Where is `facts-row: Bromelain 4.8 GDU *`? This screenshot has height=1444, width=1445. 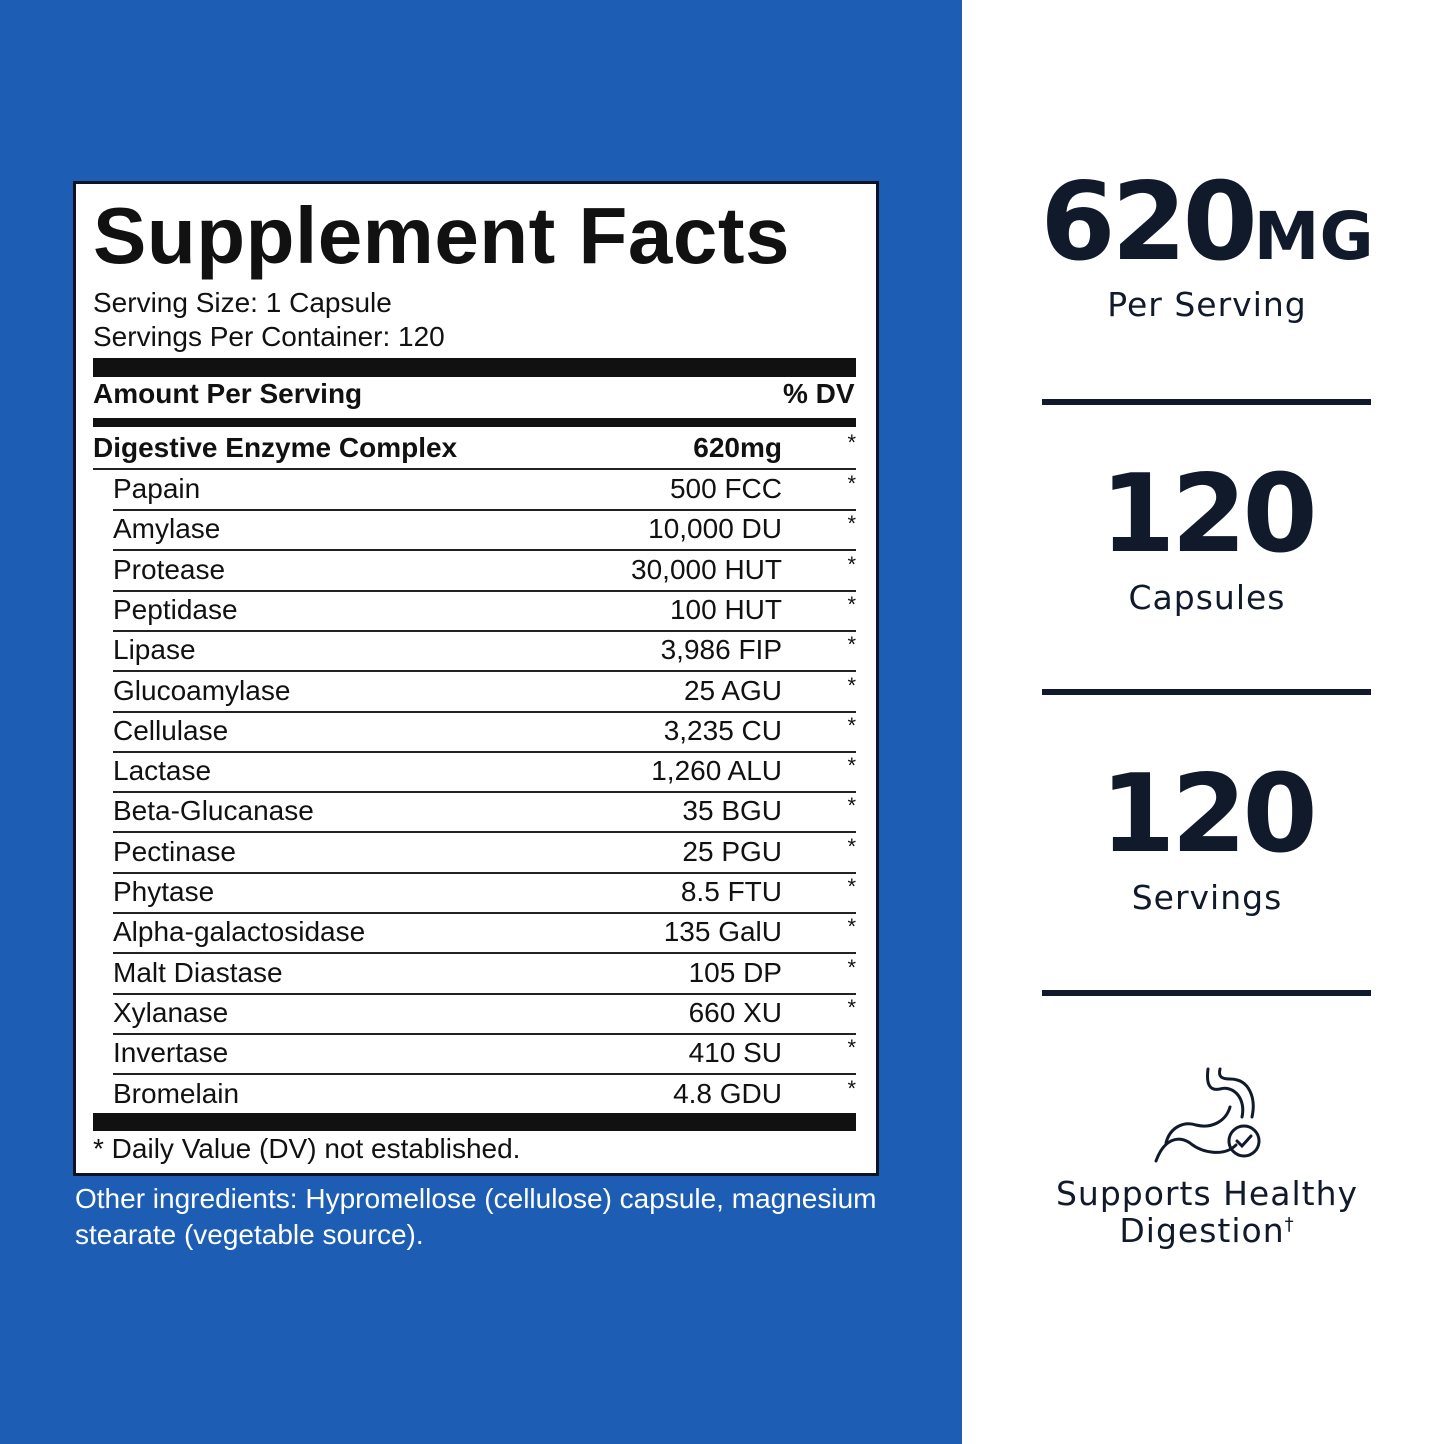
facts-row: Bromelain 4.8 GDU * is located at coordinates (474, 1096).